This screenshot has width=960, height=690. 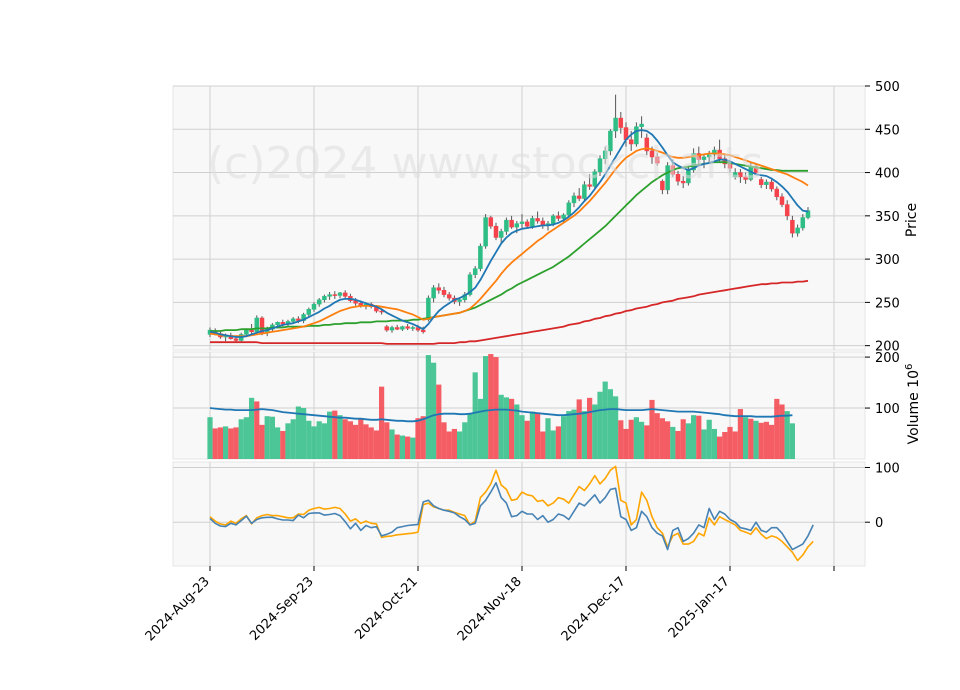 I want to click on ma-very-long-line, so click(x=509, y=312).